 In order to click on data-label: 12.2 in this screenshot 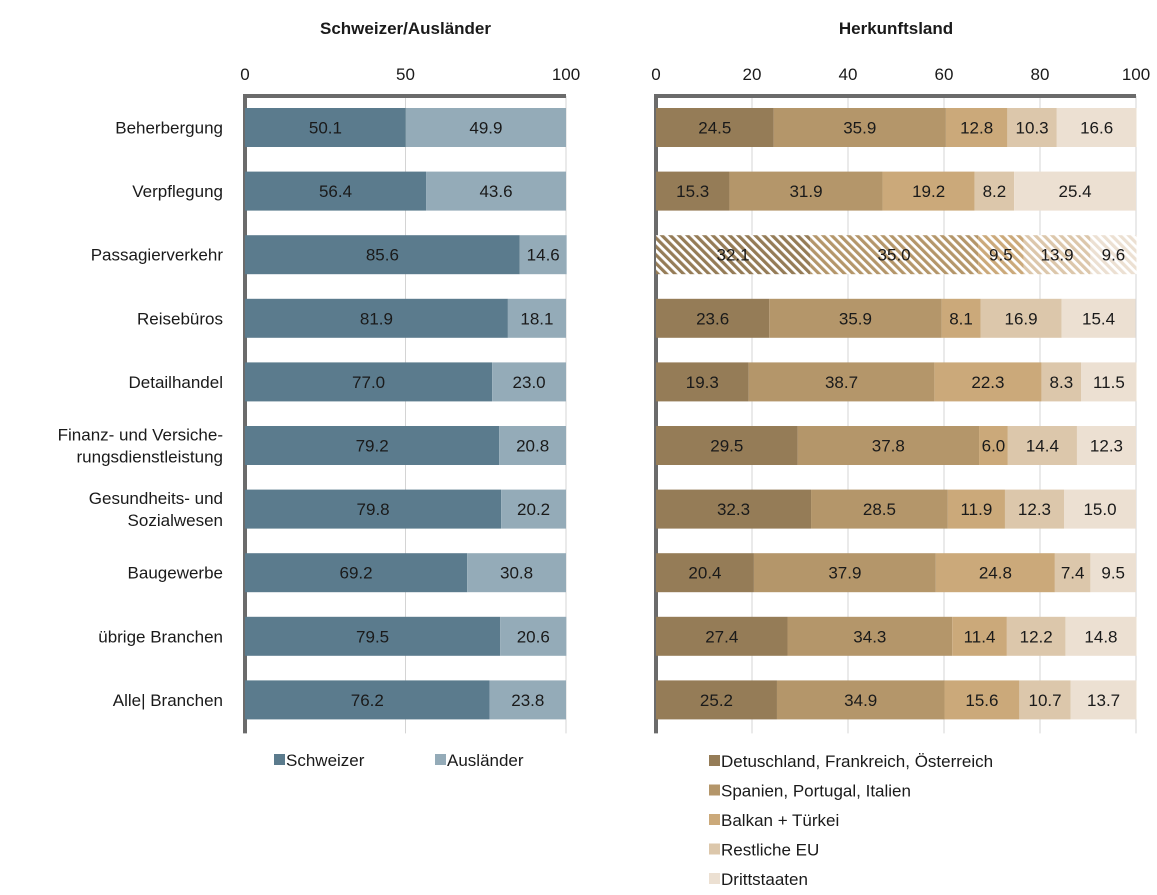, I will do `click(1036, 636)`.